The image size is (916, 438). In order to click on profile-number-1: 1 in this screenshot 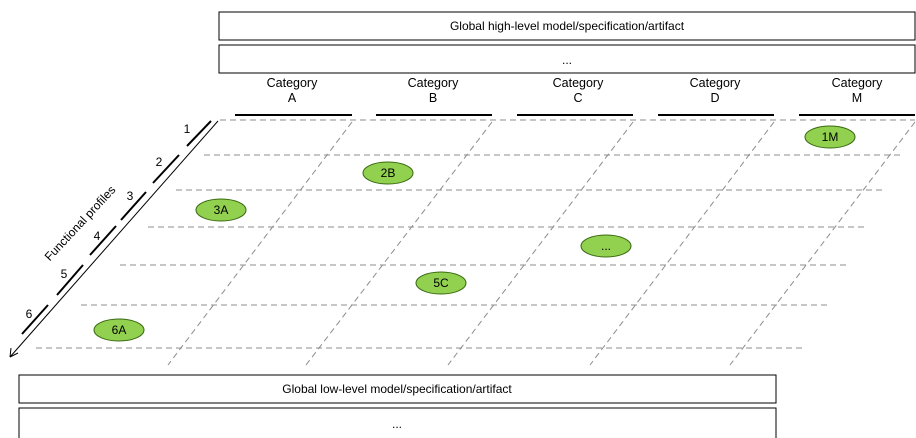, I will do `click(187, 129)`.